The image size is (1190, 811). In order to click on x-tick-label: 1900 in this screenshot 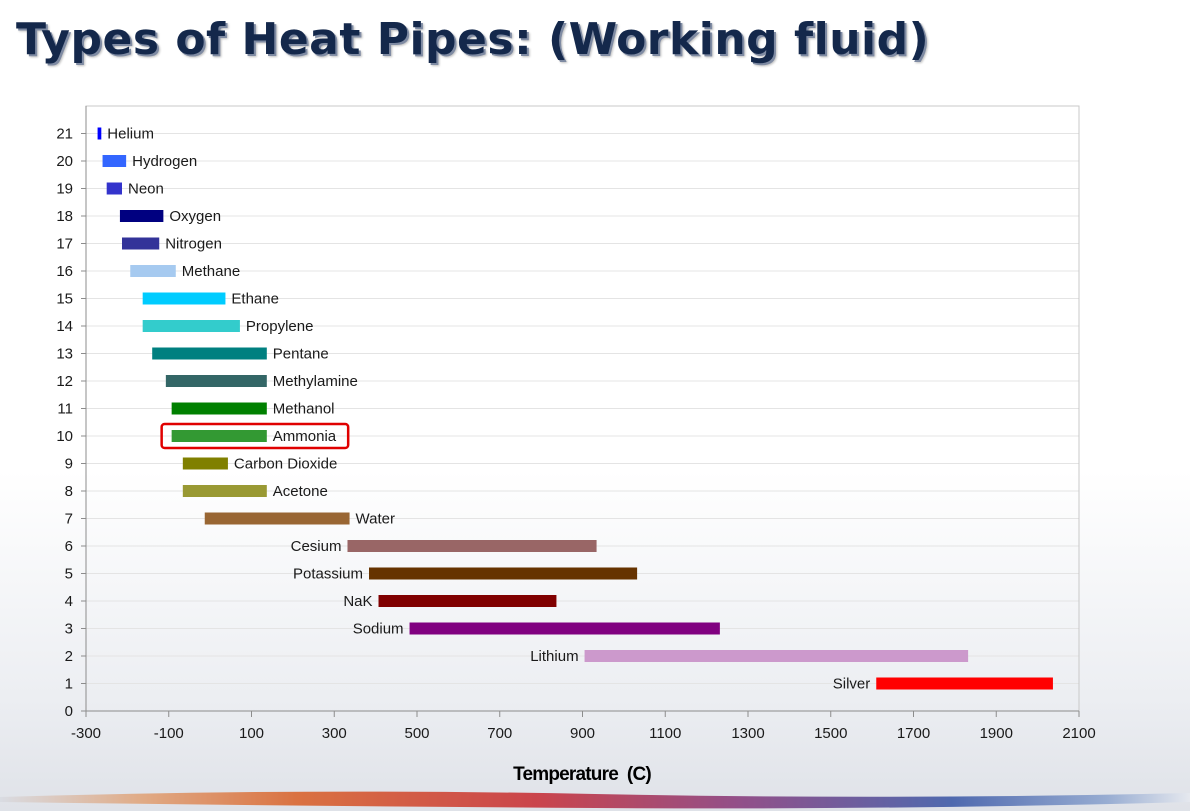, I will do `click(996, 733)`.